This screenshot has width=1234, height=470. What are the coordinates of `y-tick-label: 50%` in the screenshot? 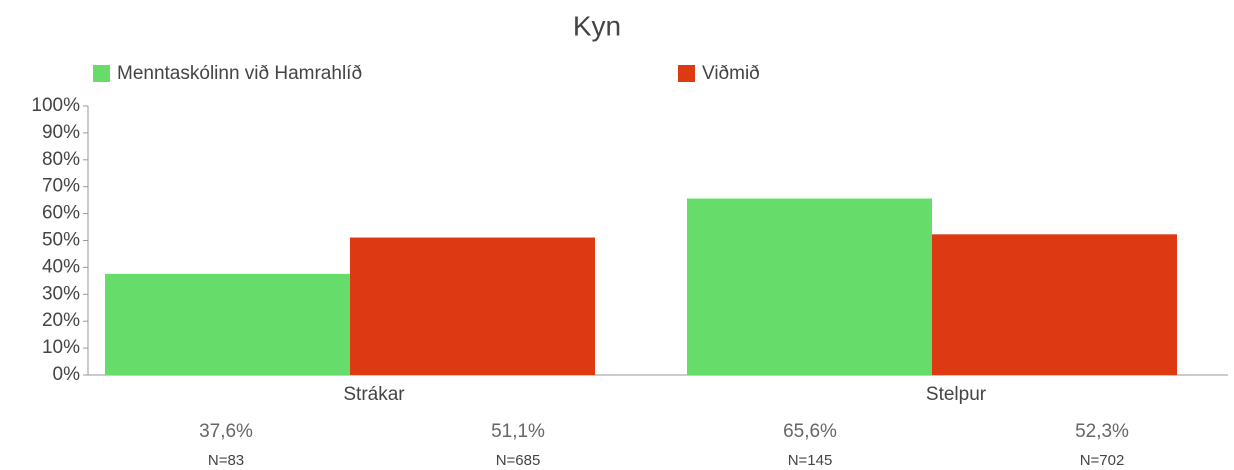 It's located at (61, 240).